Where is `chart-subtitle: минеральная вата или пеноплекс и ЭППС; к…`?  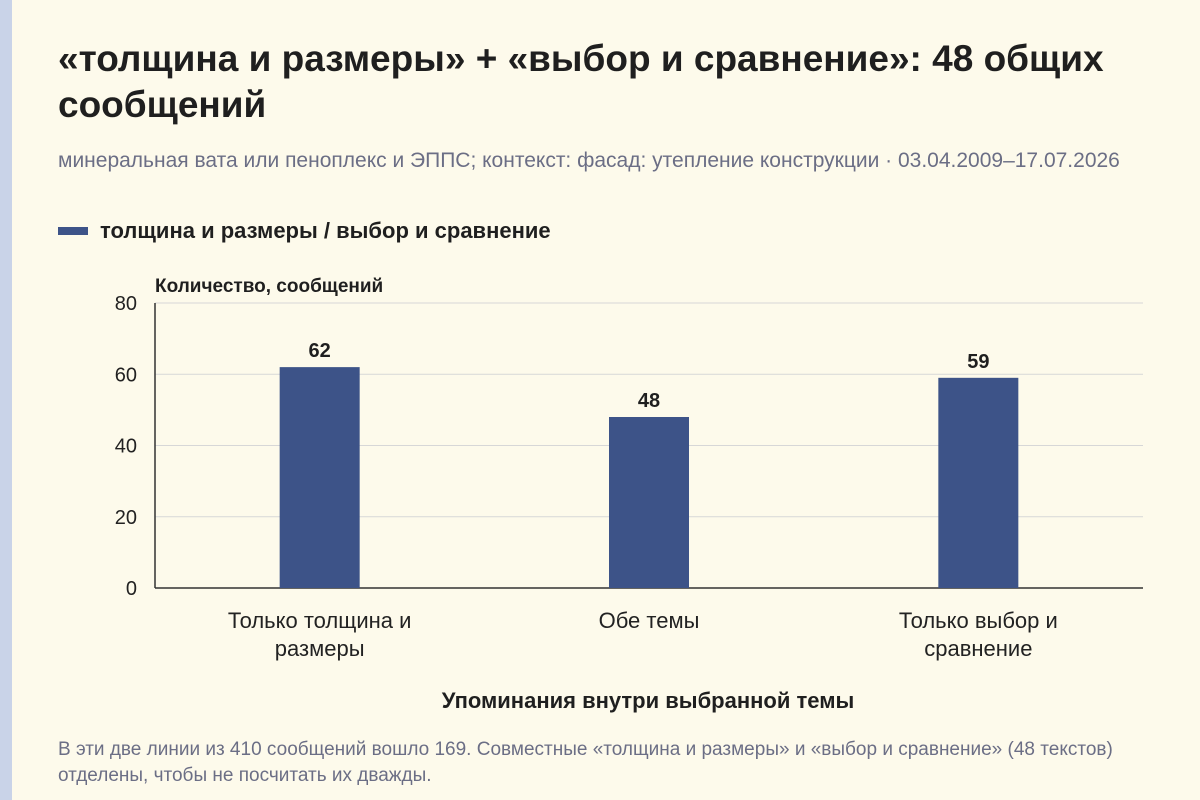 chart-subtitle: минеральная вата или пеноплекс и ЭППС; к… is located at coordinates (589, 160).